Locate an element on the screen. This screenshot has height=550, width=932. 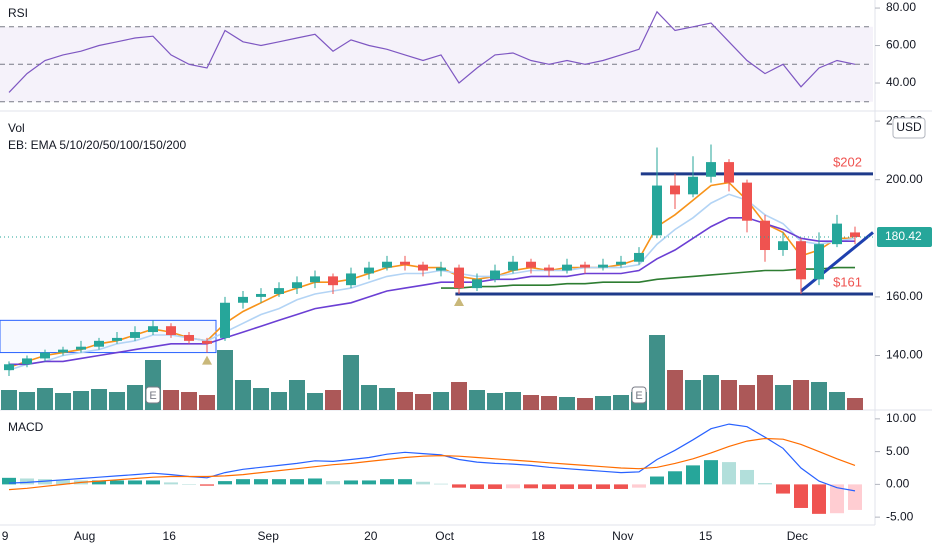
pane-label: MACD is located at coordinates (26, 427).